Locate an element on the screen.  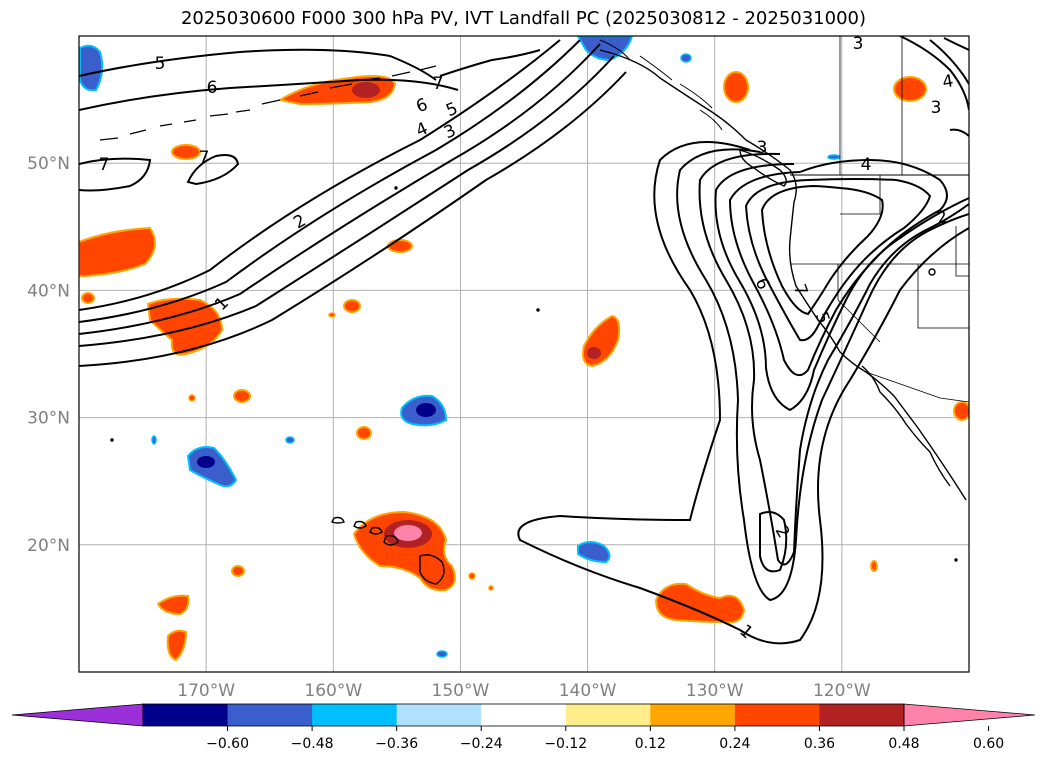
colorbar-tick-label: −0.12 is located at coordinates (565, 744).